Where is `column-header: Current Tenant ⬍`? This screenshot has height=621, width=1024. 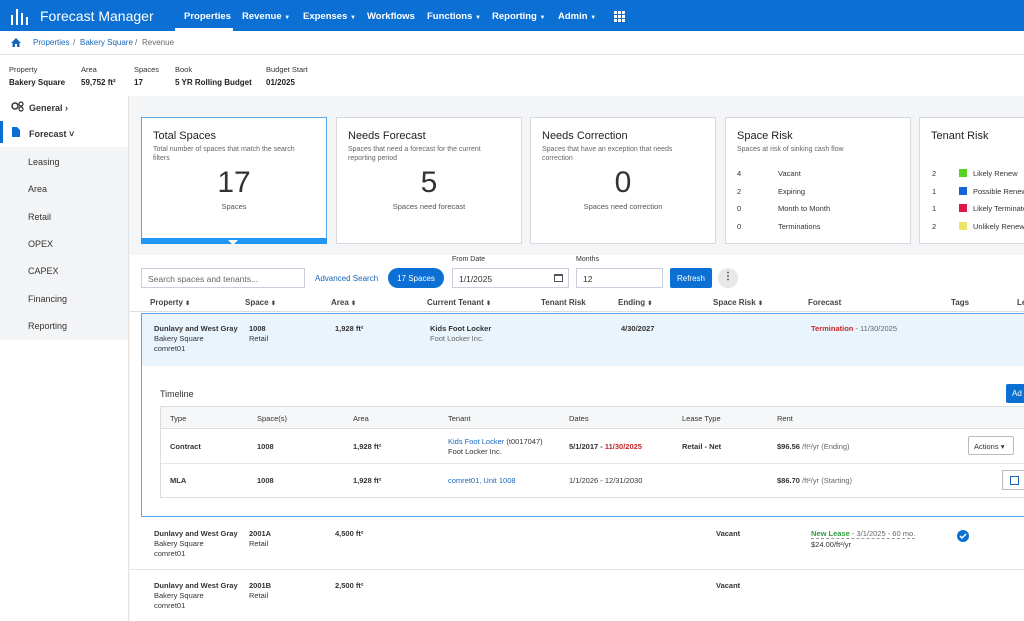
column-header: Current Tenant ⬍ is located at coordinates (459, 302).